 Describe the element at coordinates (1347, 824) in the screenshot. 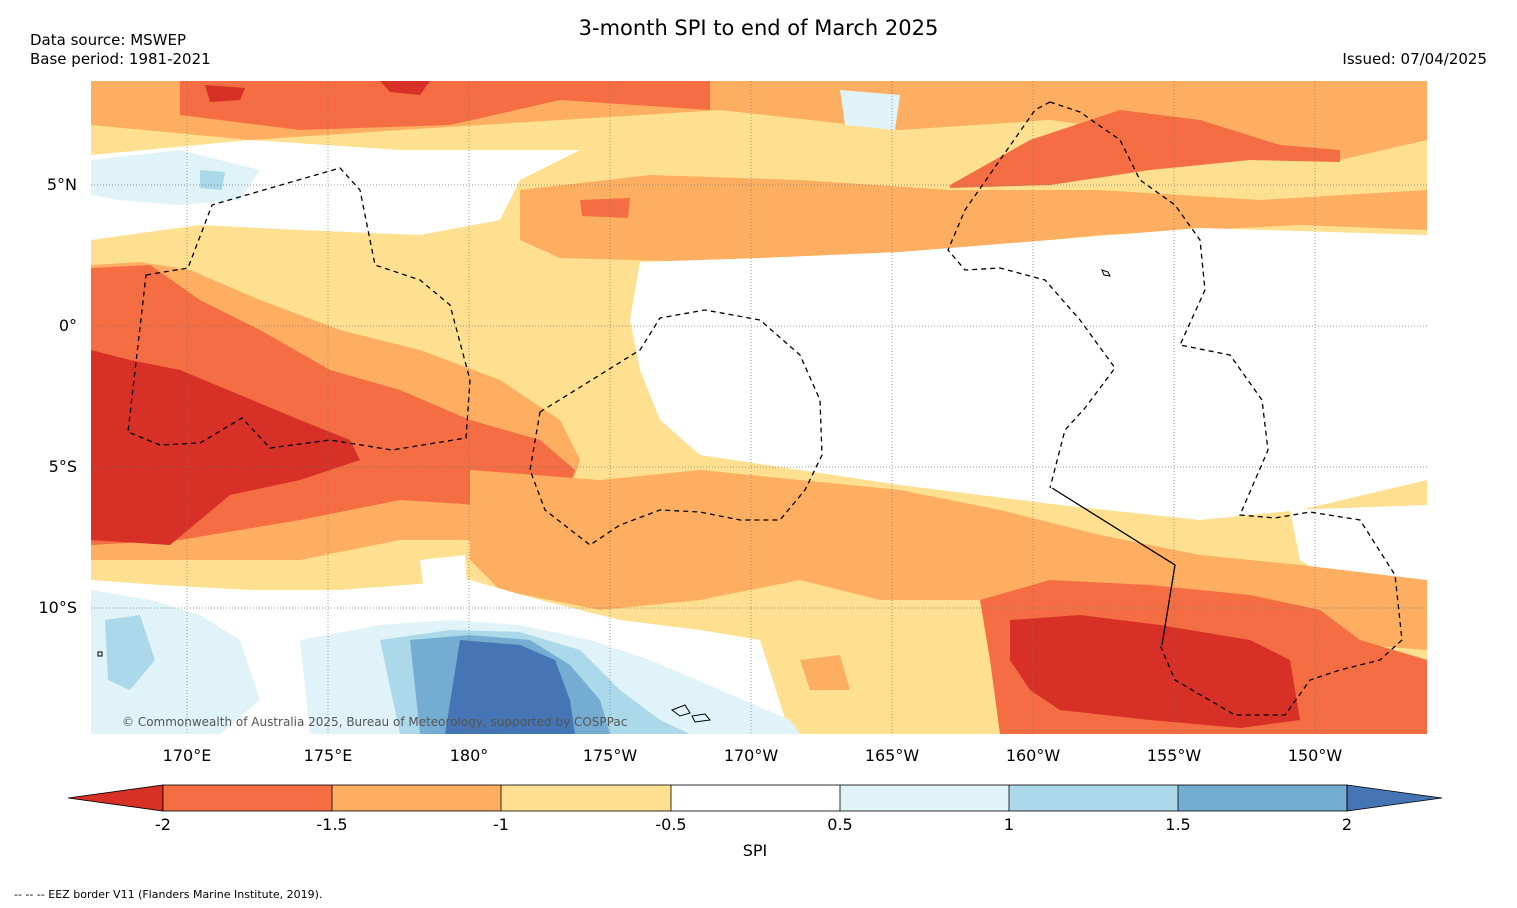

I see `colorbar-tick: 2` at that location.